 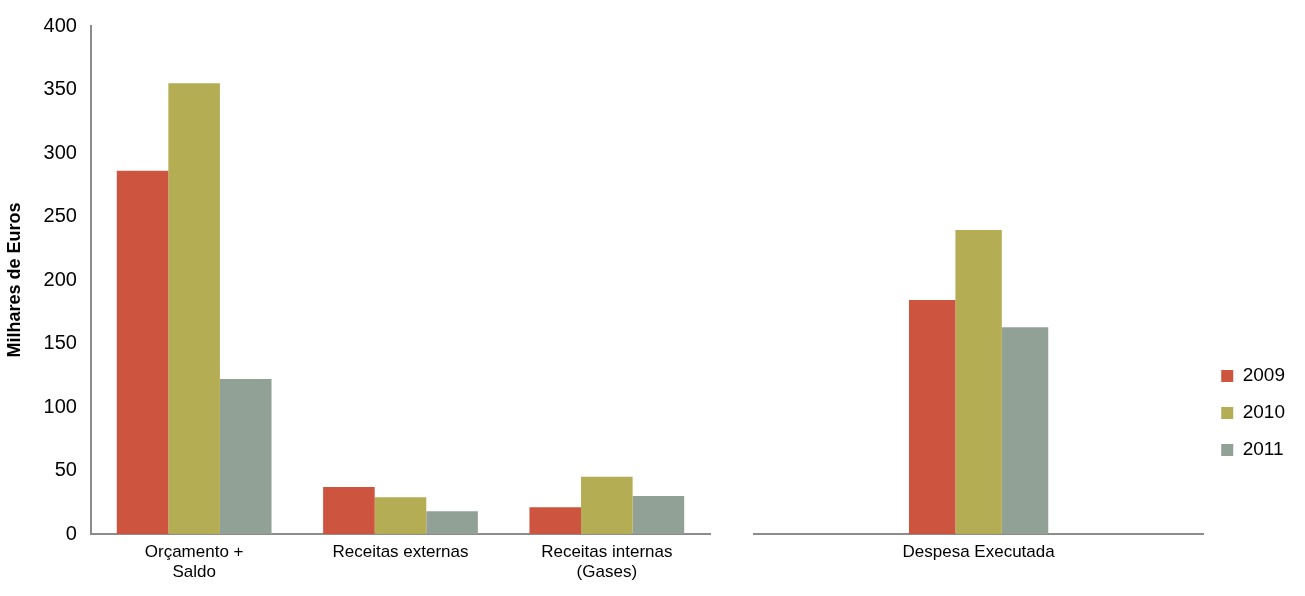 I want to click on y-tick-label: 0, so click(x=71, y=532).